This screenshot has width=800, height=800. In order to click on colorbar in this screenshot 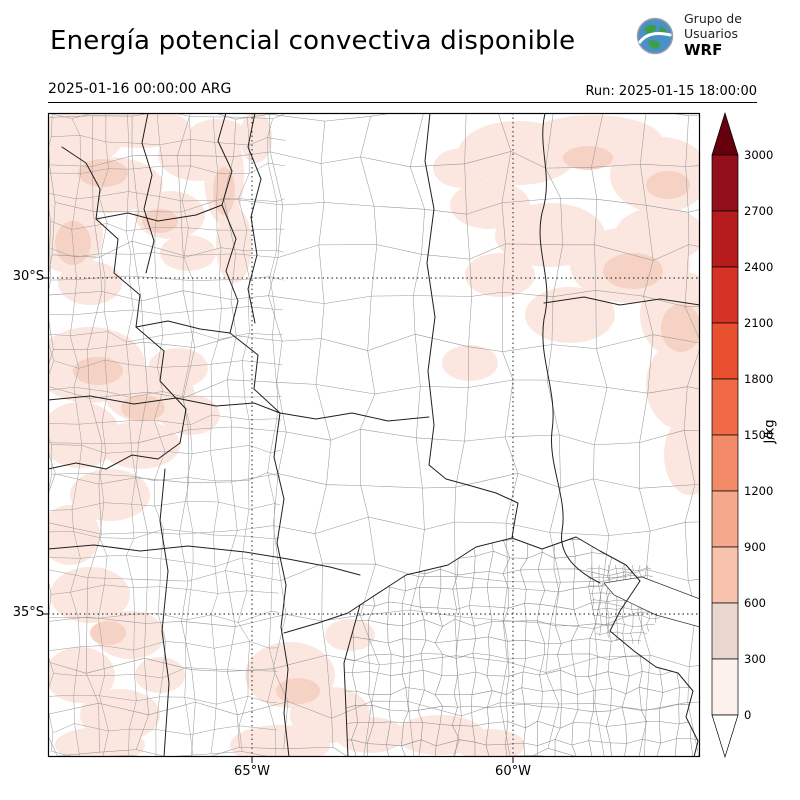, I will do `click(725, 435)`.